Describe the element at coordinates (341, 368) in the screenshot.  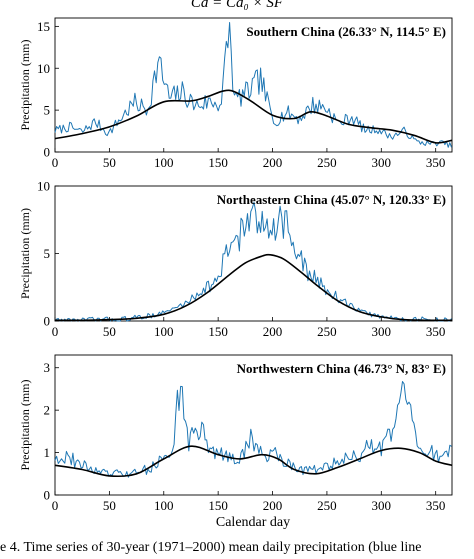
I see `panel-title: Northwestern China (46.73° N, 83° E)` at that location.